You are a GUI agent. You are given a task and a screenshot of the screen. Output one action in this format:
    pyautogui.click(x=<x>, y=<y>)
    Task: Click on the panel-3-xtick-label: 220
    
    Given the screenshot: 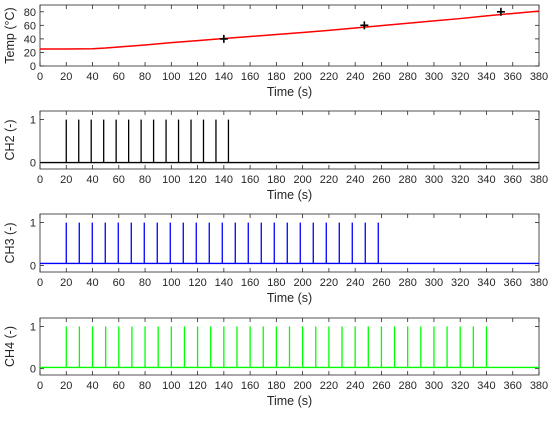 What is the action you would take?
    pyautogui.click(x=329, y=283)
    